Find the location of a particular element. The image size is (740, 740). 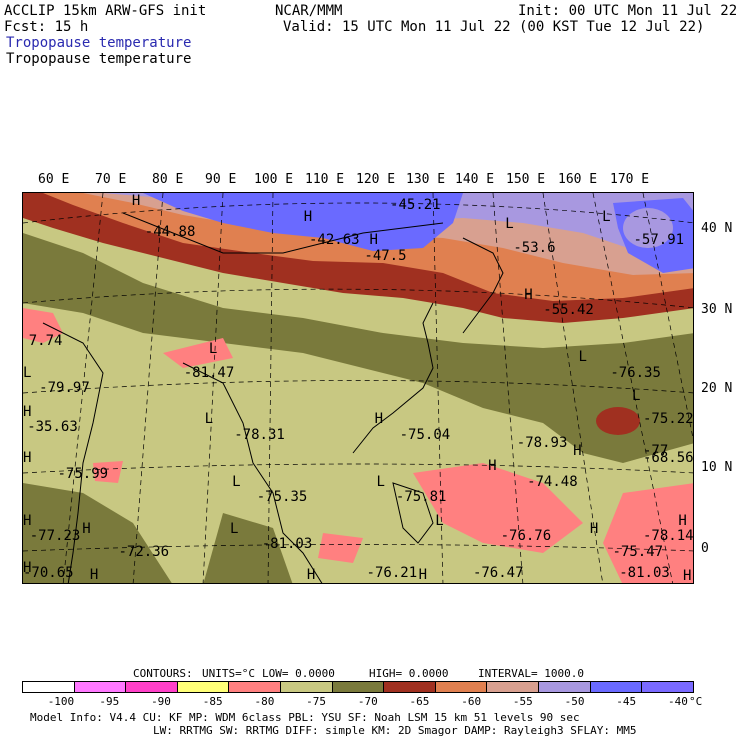

colorbar-tick: -100 is located at coordinates (61, 701).